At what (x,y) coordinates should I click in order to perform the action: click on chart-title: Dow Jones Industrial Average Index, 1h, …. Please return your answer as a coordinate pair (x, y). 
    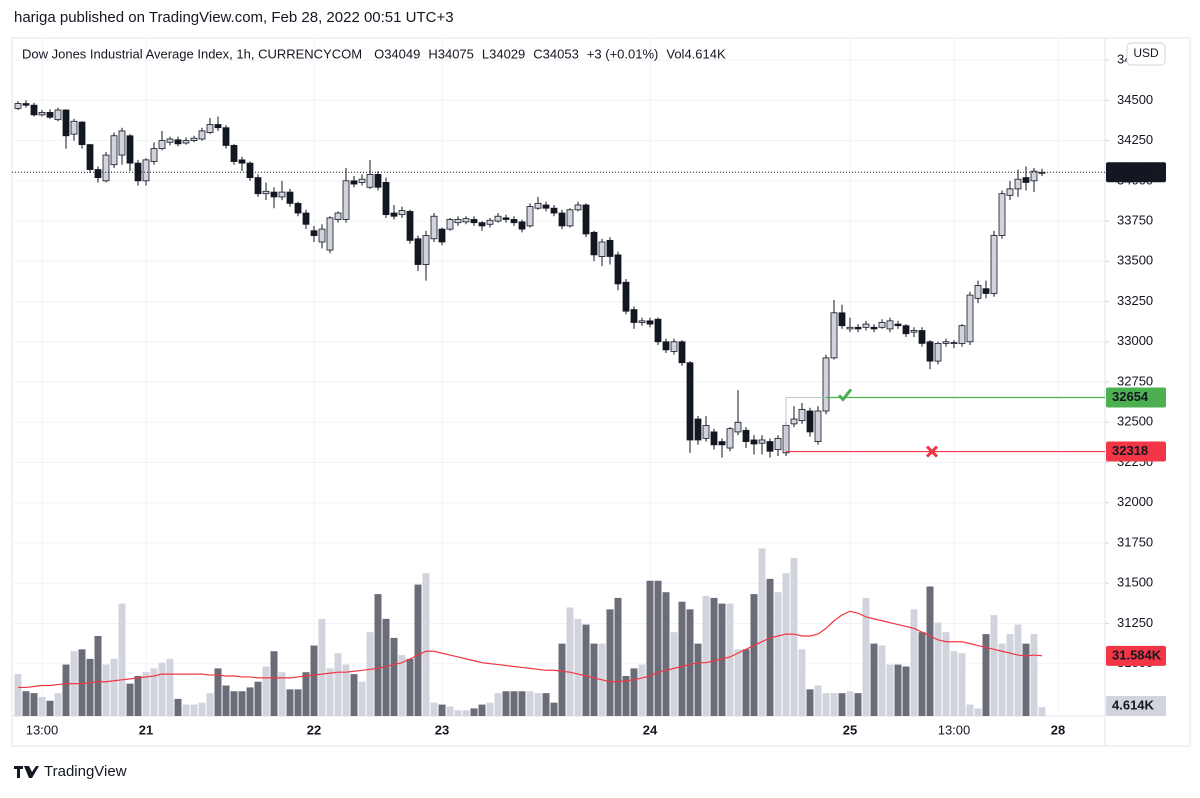
    Looking at the image, I should click on (192, 53).